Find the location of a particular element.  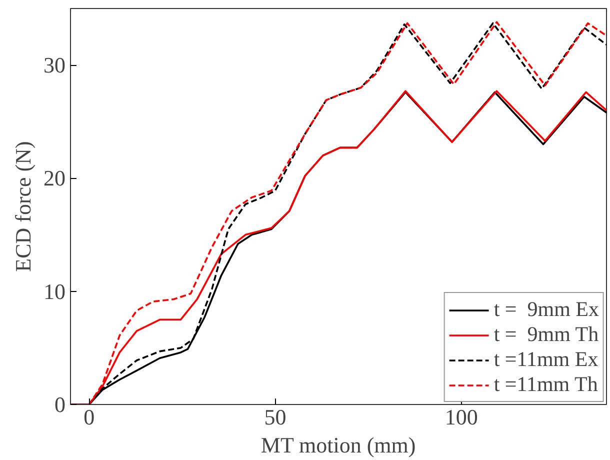

legend-label: t =11mm Th is located at coordinates (546, 384).